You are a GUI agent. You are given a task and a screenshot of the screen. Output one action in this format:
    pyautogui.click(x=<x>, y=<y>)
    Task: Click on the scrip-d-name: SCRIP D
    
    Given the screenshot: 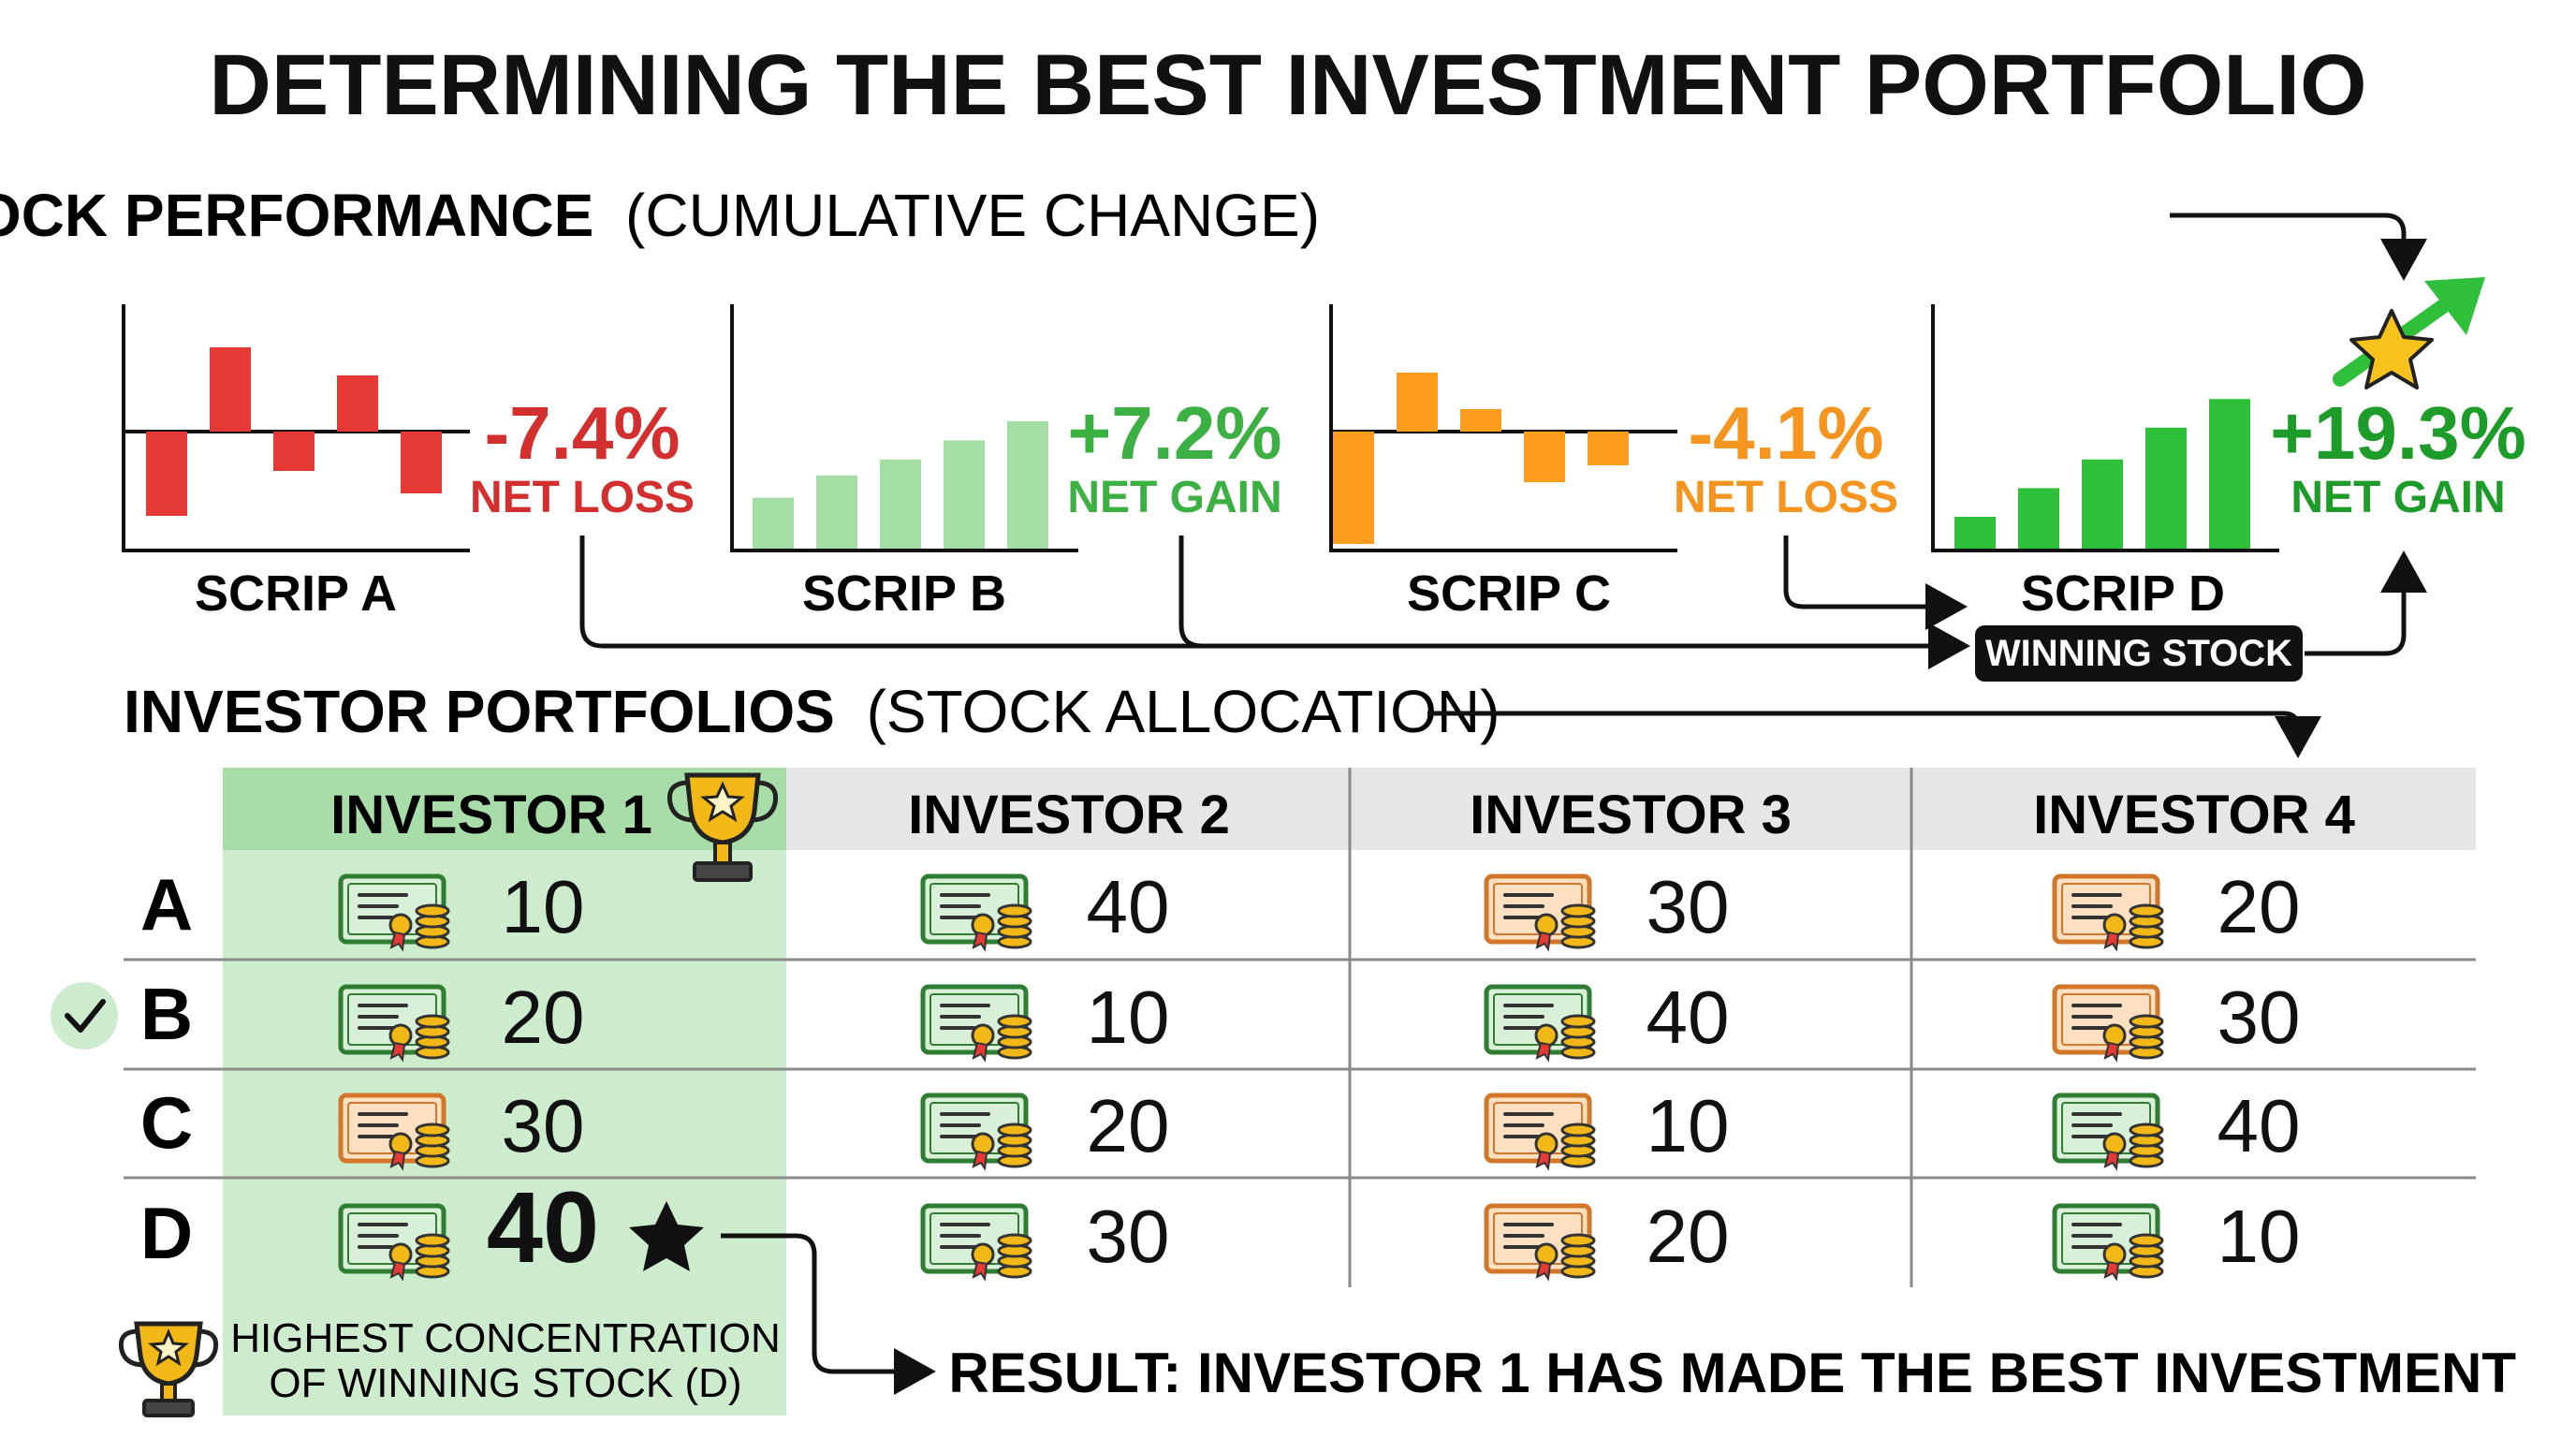 What is the action you would take?
    pyautogui.click(x=2123, y=593)
    